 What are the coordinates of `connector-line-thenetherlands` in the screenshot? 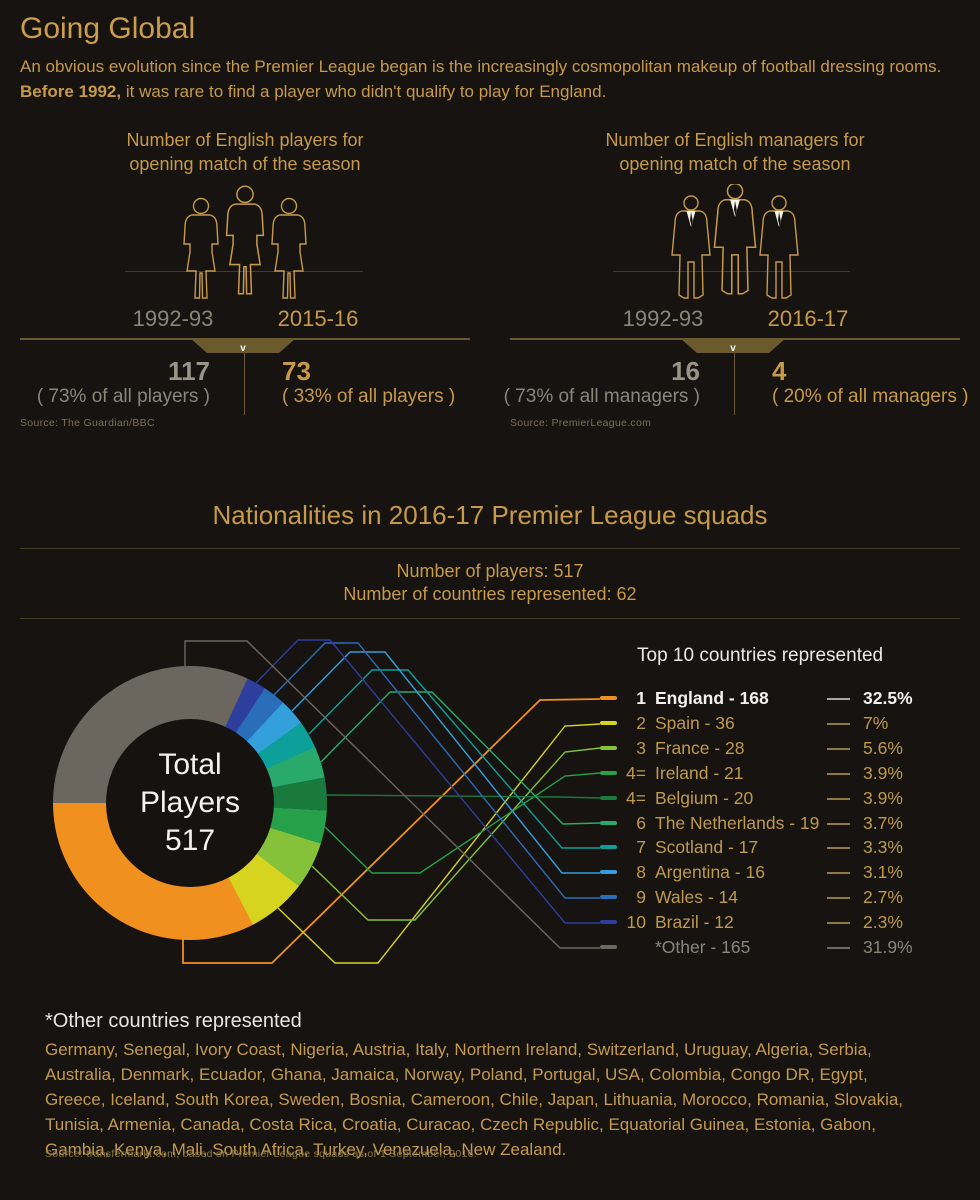 It's located at (460, 758).